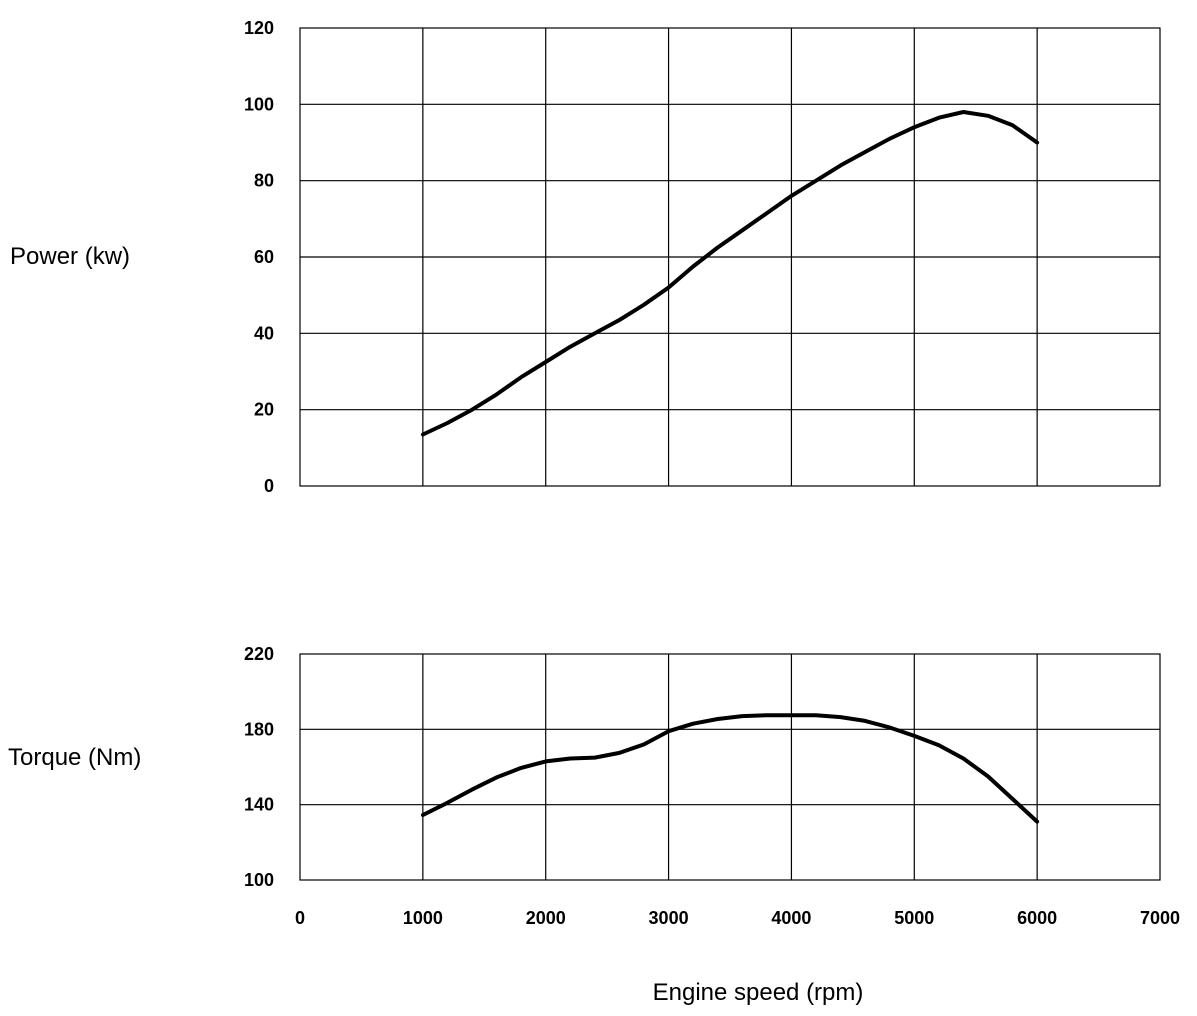 This screenshot has height=1016, width=1197. Describe the element at coordinates (259, 805) in the screenshot. I see `torque-ytick-label: 140` at that location.